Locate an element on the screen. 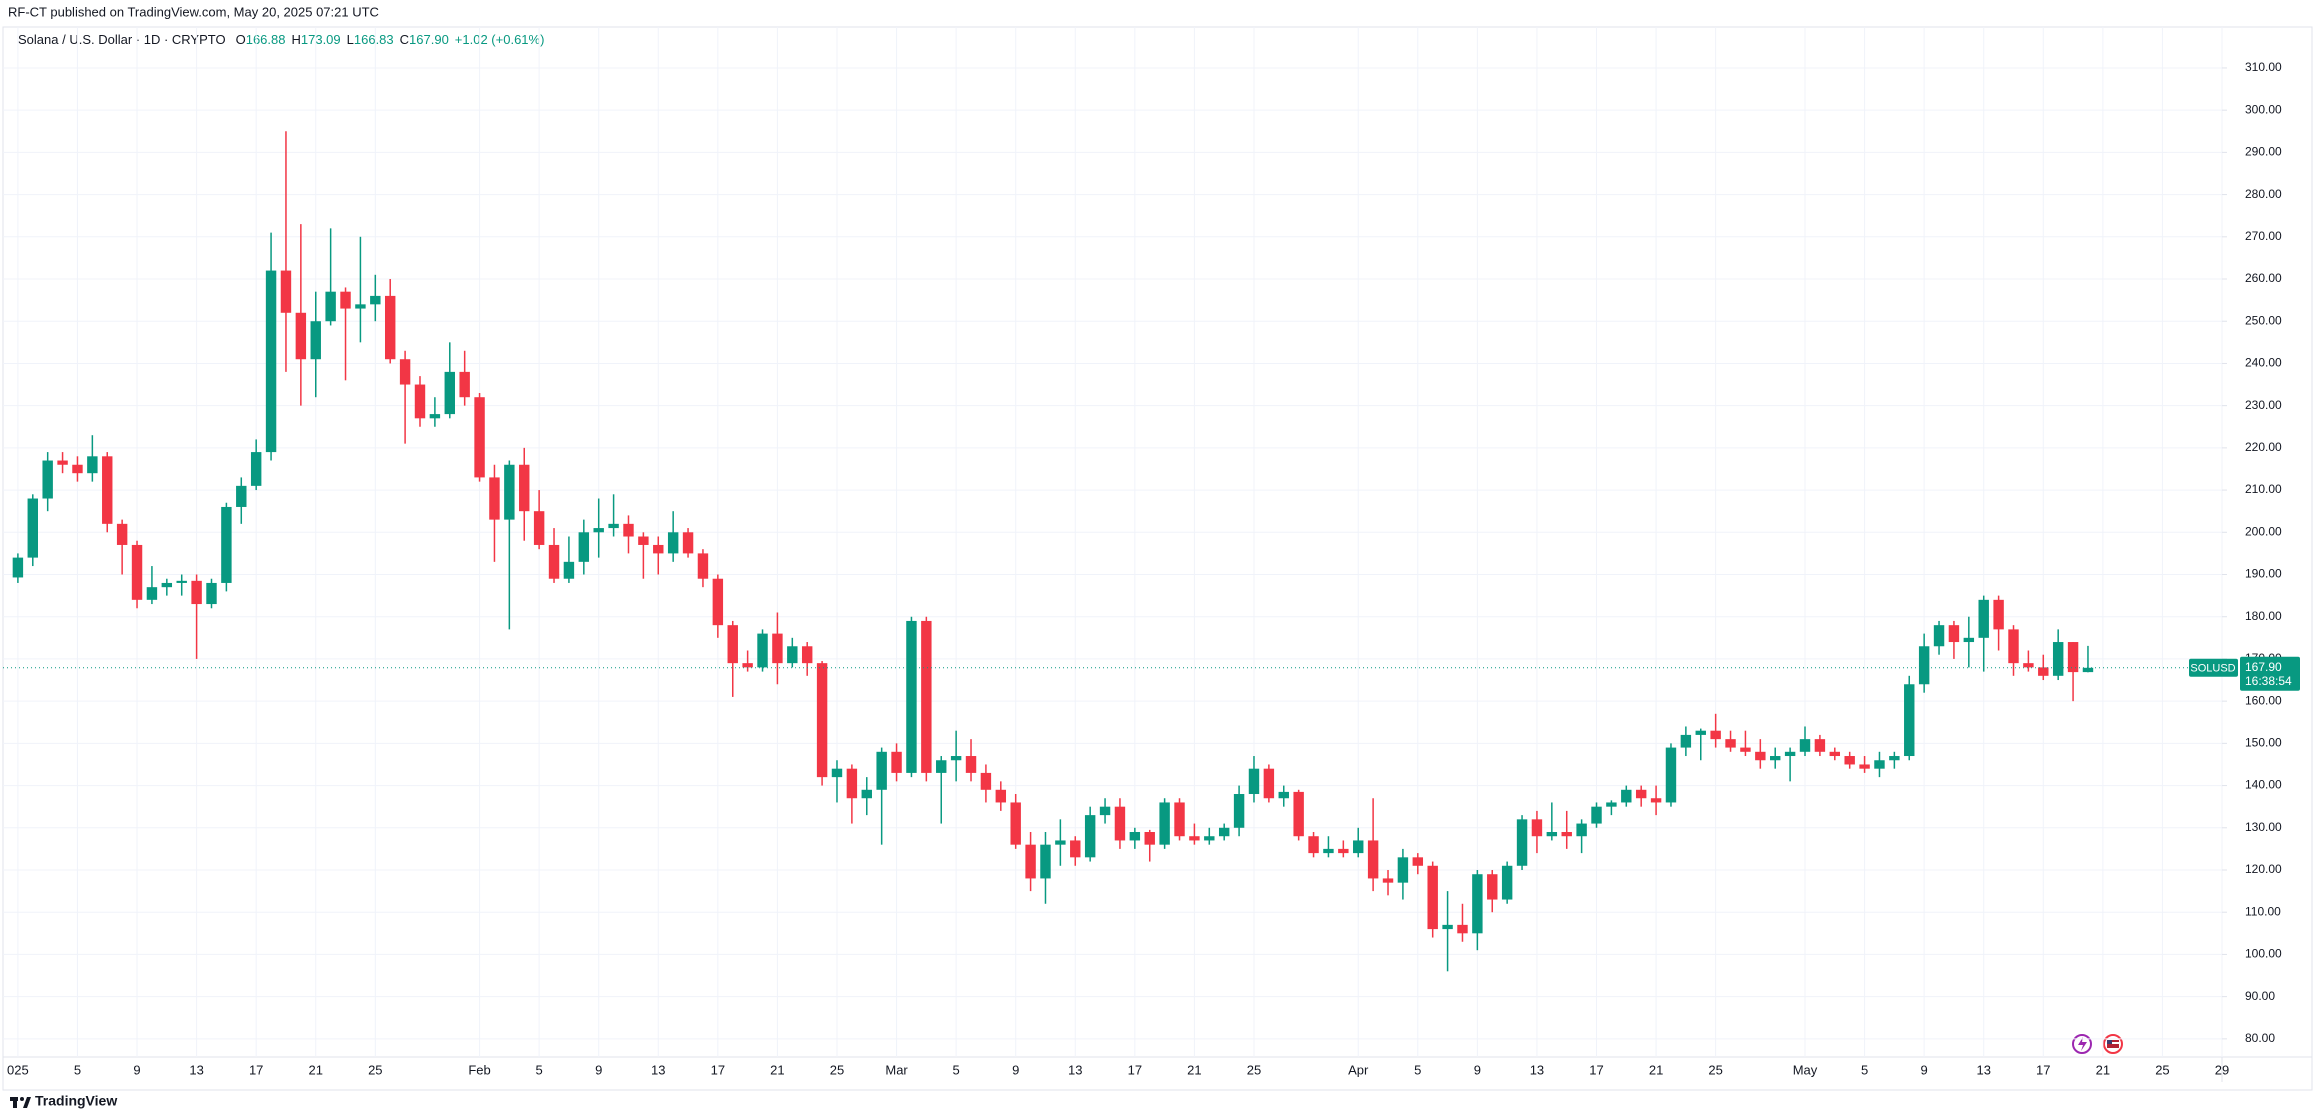 The height and width of the screenshot is (1120, 2315). legend-value: 166.88 is located at coordinates (266, 39).